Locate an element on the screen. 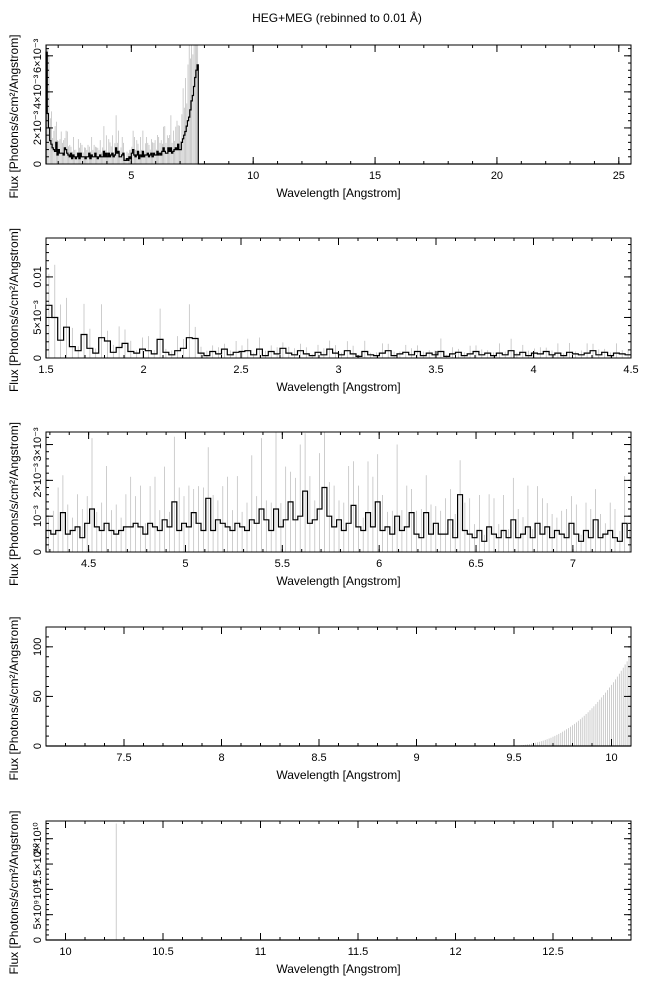 This screenshot has width=650, height=991. x-tick-label: 11.5 is located at coordinates (358, 952).